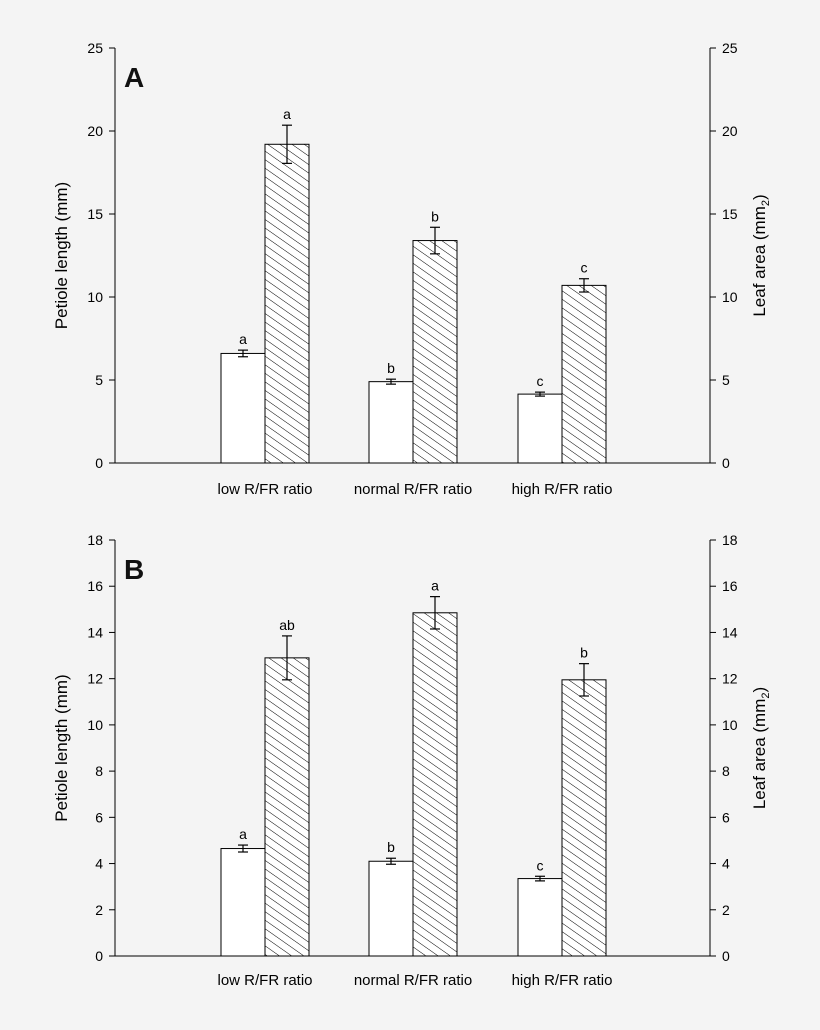 The image size is (820, 1030). What do you see at coordinates (730, 214) in the screenshot?
I see `right-axis-tick-label: 15` at bounding box center [730, 214].